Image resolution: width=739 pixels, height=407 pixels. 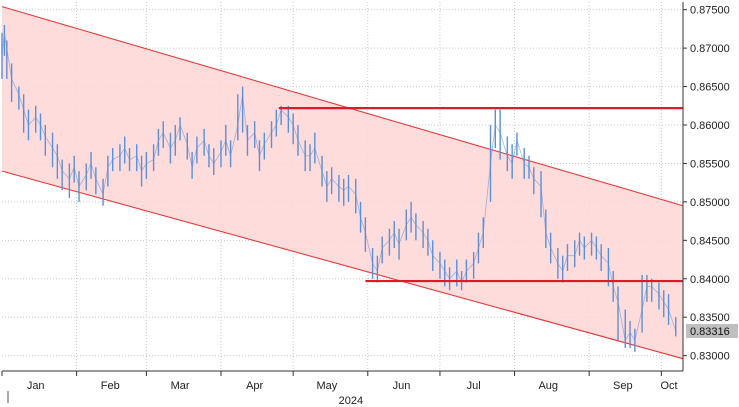 What do you see at coordinates (326, 386) in the screenshot?
I see `x-tick-label: May` at bounding box center [326, 386].